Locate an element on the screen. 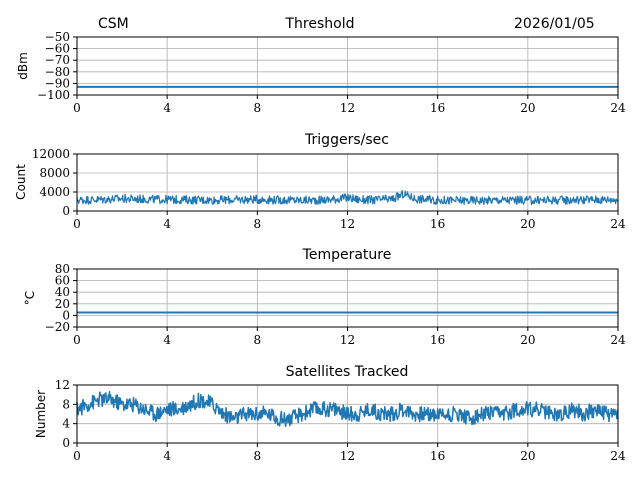 Image resolution: width=640 pixels, height=480 pixels. header-left-label: CSM is located at coordinates (113, 24).